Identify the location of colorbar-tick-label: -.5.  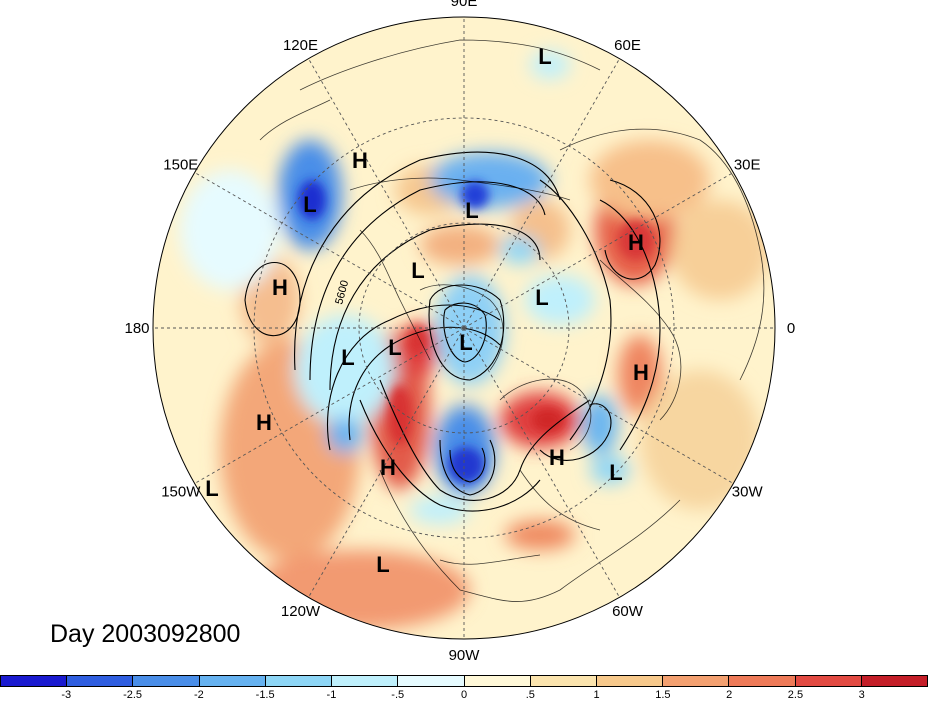
(398, 695).